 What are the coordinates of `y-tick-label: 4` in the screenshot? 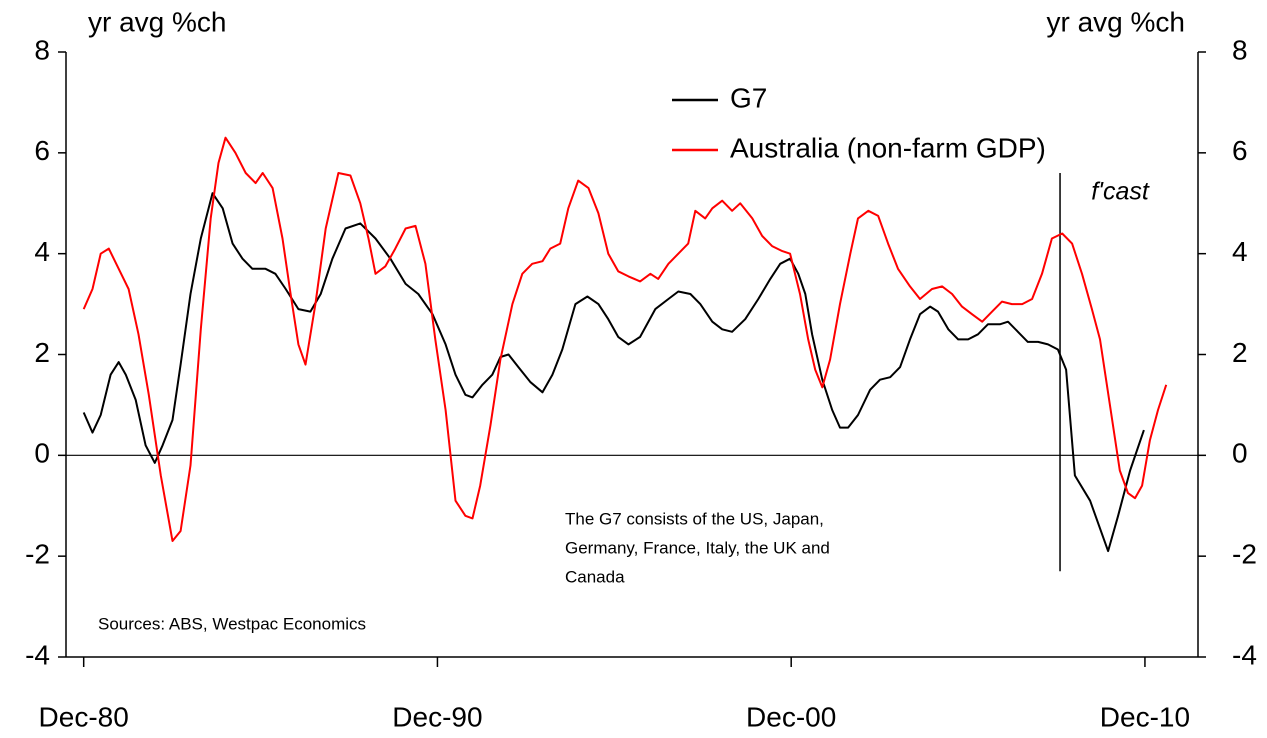 It's located at (42, 251).